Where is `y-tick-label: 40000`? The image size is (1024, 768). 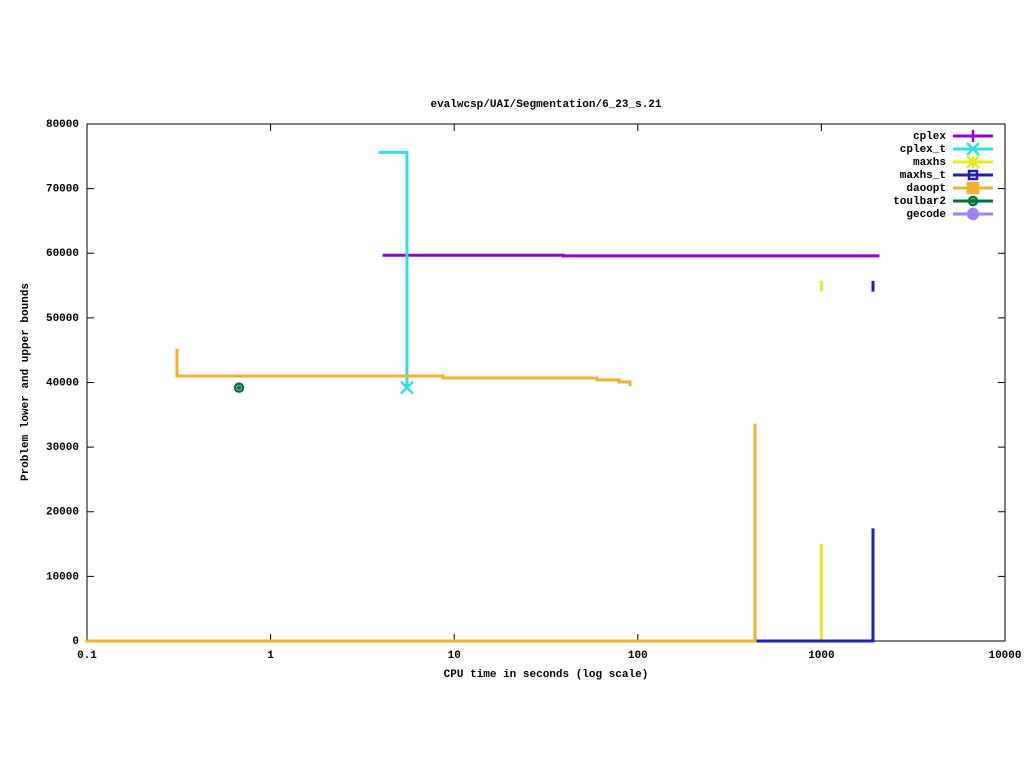
y-tick-label: 40000 is located at coordinates (62, 383).